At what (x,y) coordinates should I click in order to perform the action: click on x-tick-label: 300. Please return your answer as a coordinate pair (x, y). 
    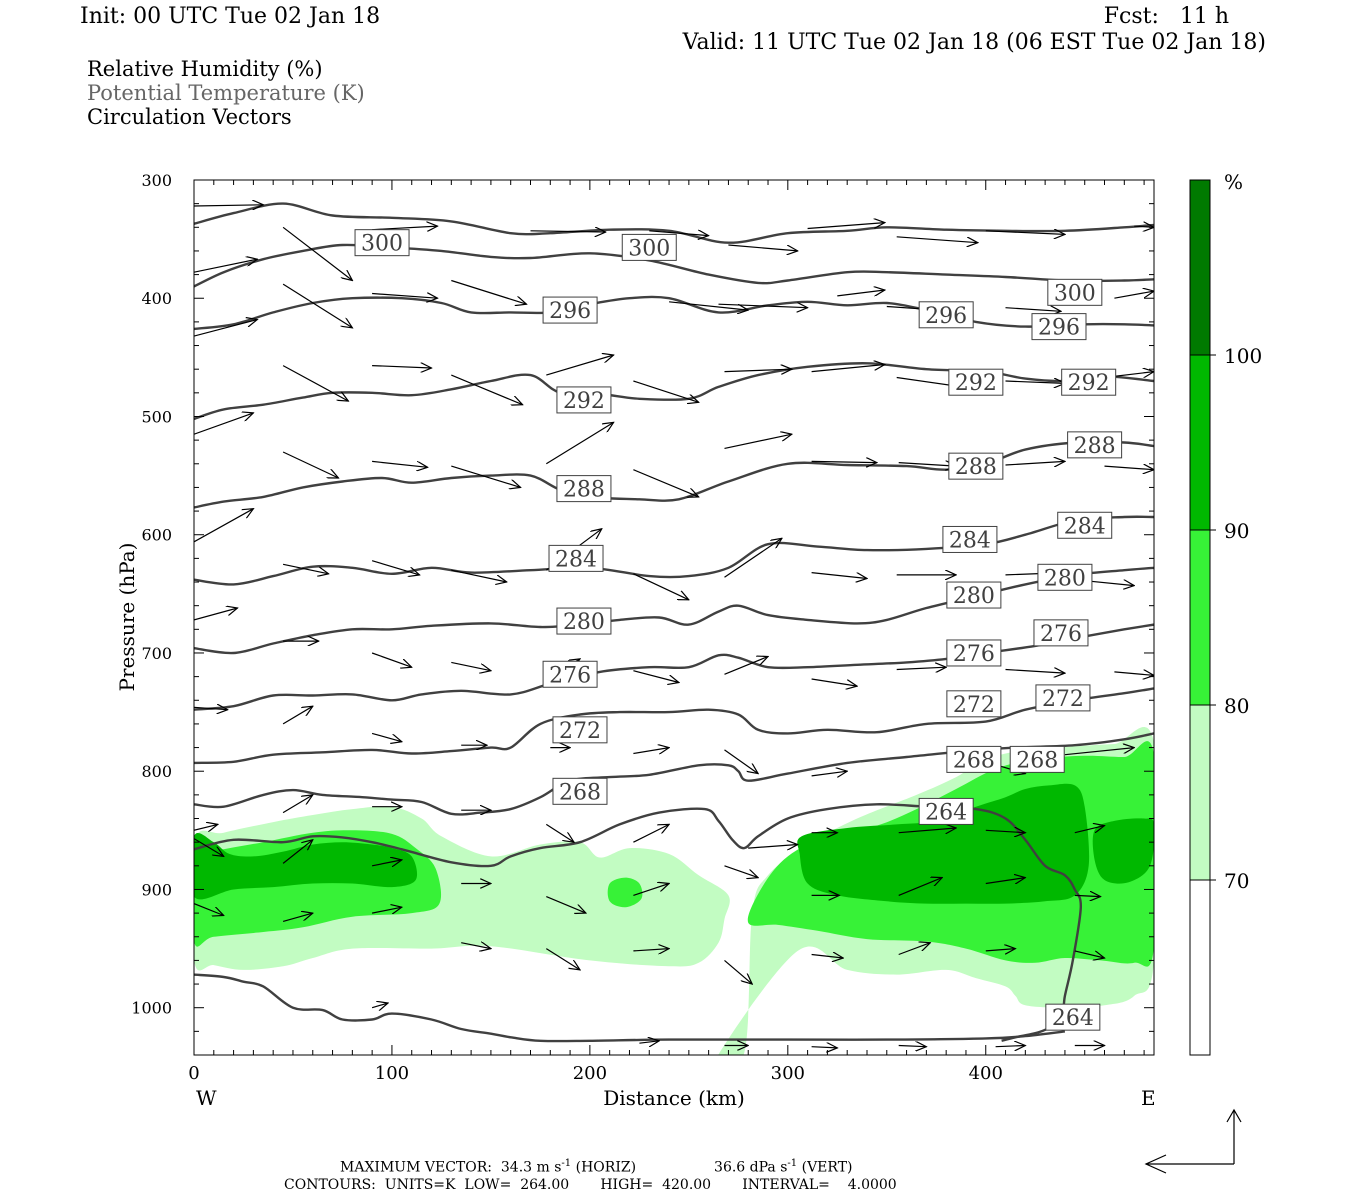
    Looking at the image, I should click on (788, 1073).